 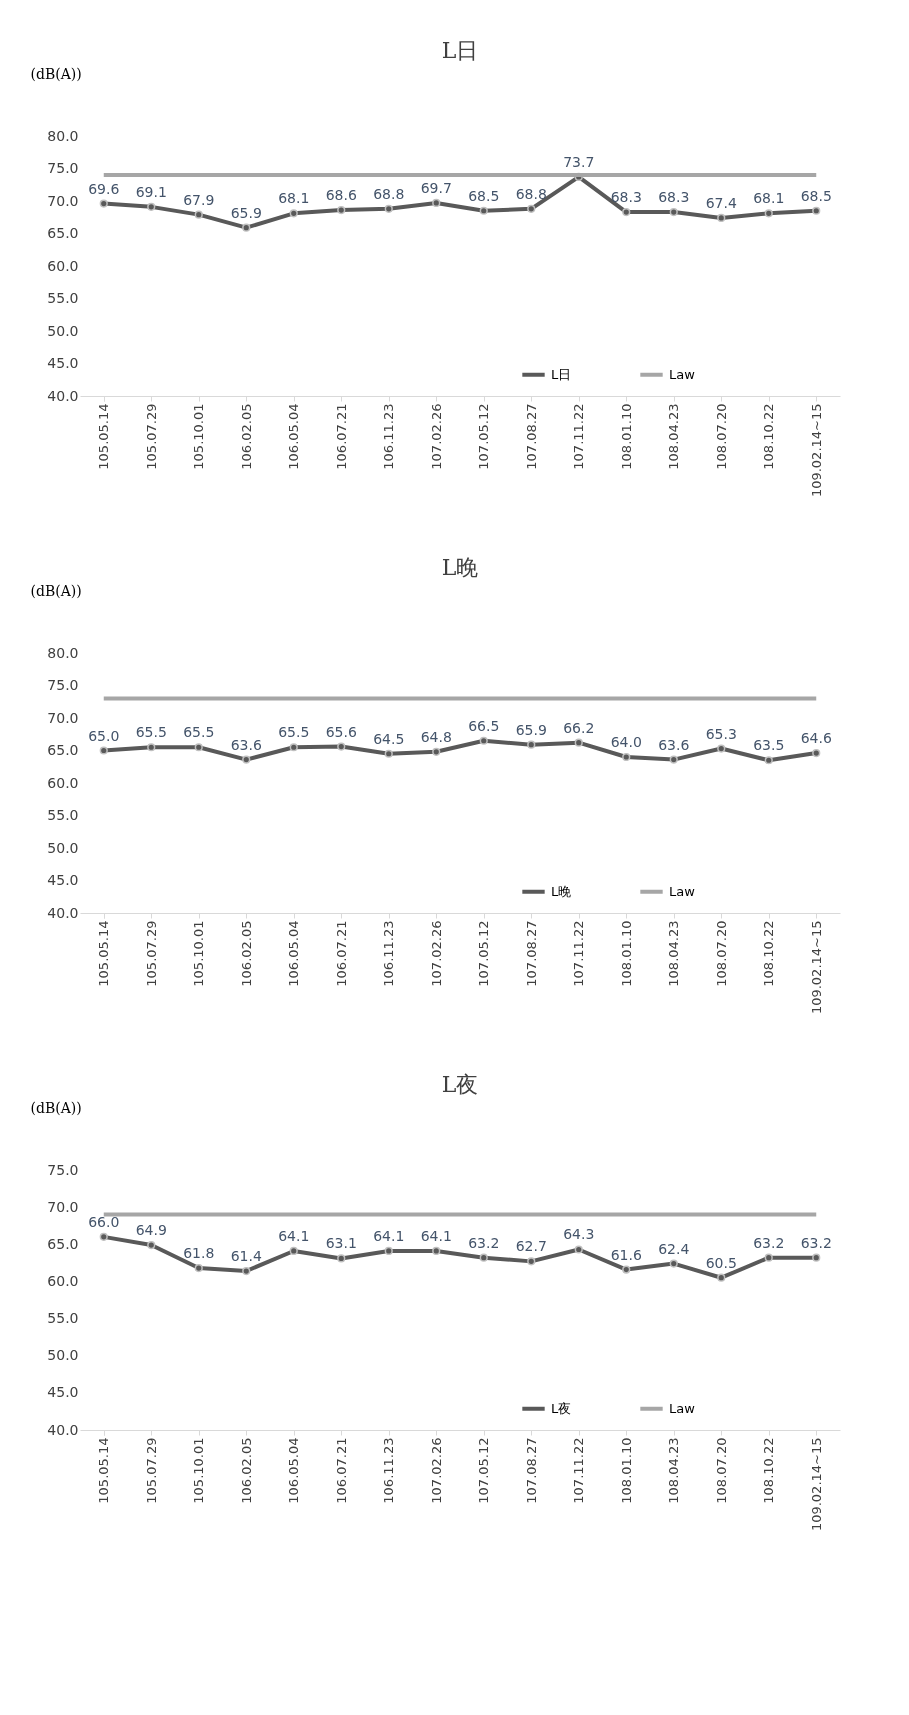 I want to click on x-tick-label: 106.05.04, so click(x=294, y=1470).